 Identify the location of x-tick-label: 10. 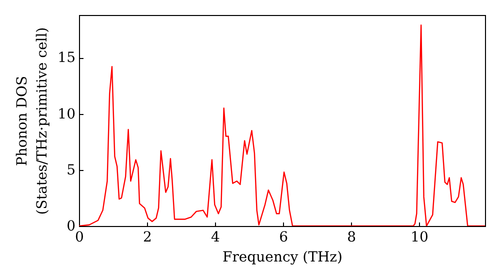
(419, 238).